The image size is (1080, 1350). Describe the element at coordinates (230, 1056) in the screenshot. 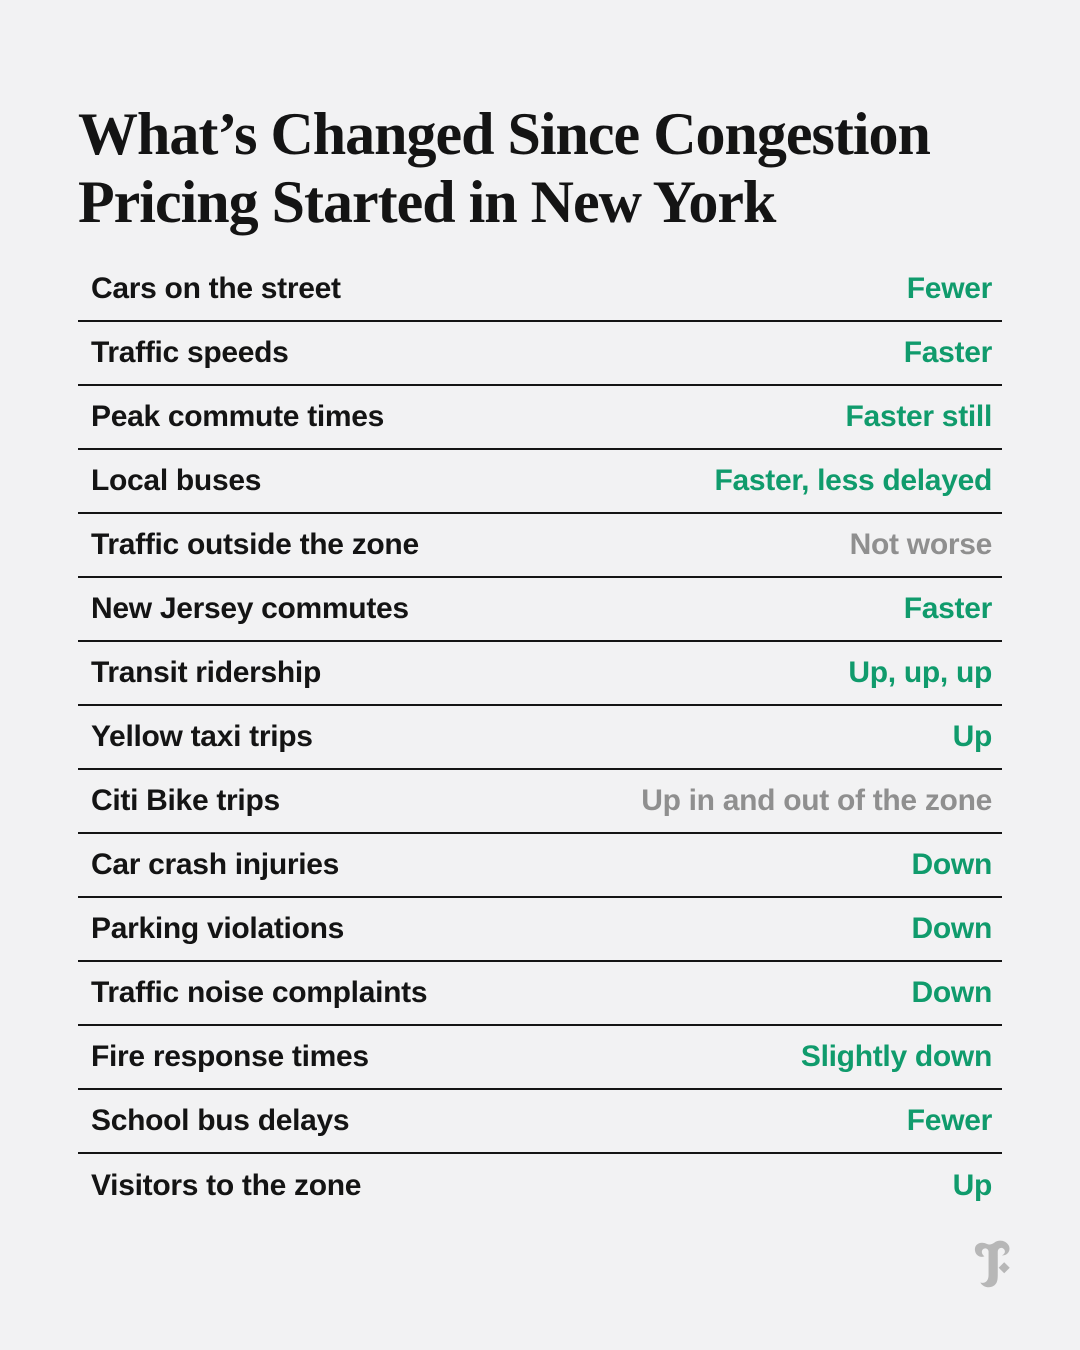

I see `row-label: Fire response times` at that location.